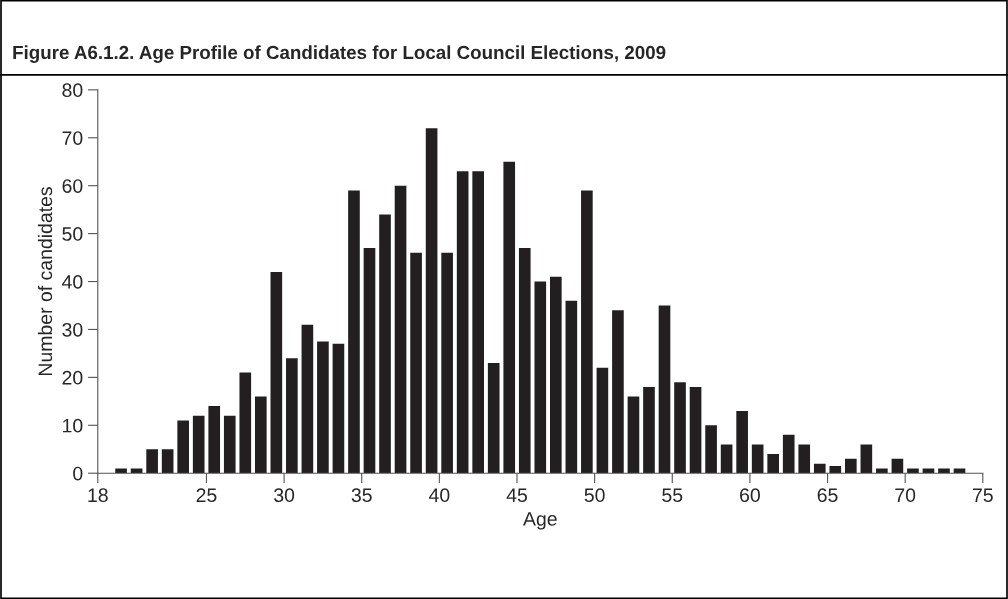 This screenshot has width=1008, height=599. What do you see at coordinates (439, 495) in the screenshot?
I see `x-tick-label: 40` at bounding box center [439, 495].